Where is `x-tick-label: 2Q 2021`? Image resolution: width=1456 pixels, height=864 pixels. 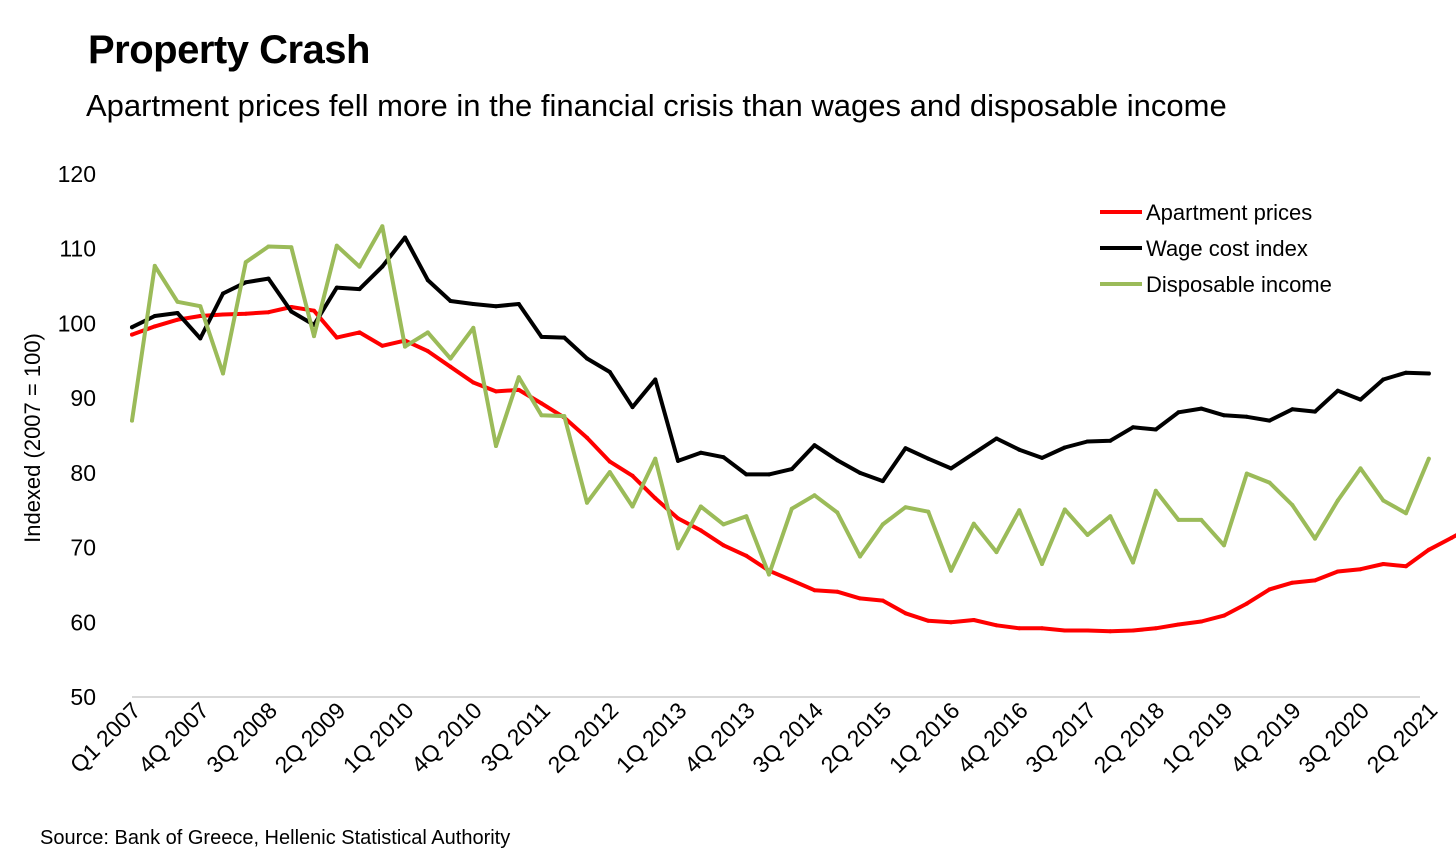 x-tick-label: 2Q 2021 is located at coordinates (1401, 737).